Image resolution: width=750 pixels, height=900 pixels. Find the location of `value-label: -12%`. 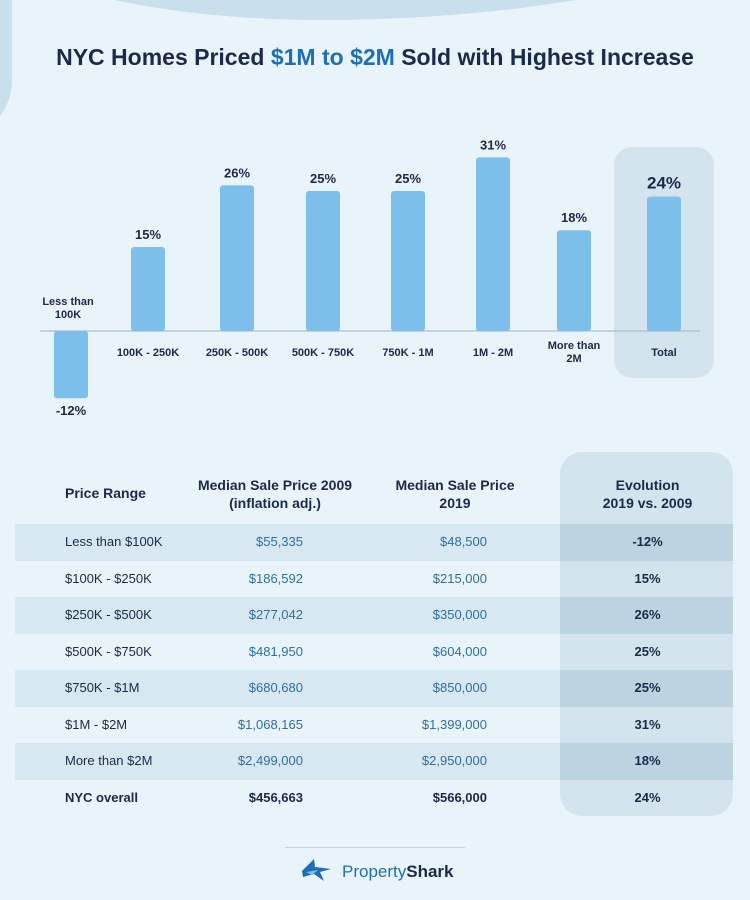

value-label: -12% is located at coordinates (71, 410).